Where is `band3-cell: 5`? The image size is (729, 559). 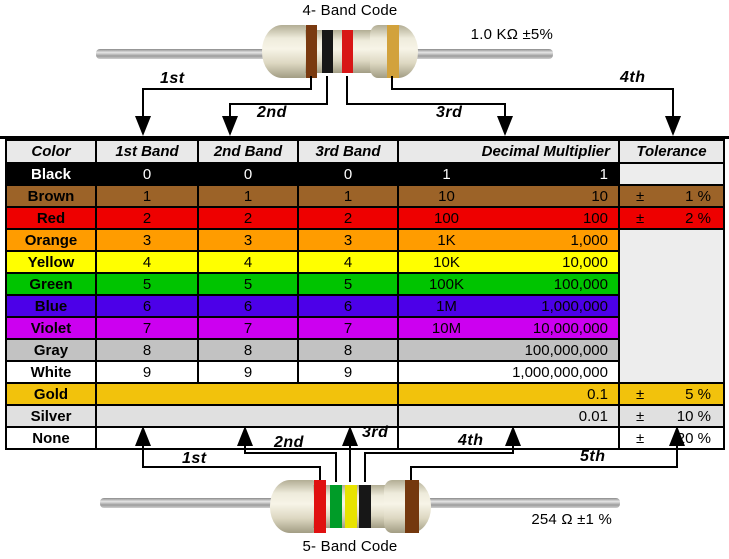 band3-cell: 5 is located at coordinates (348, 284).